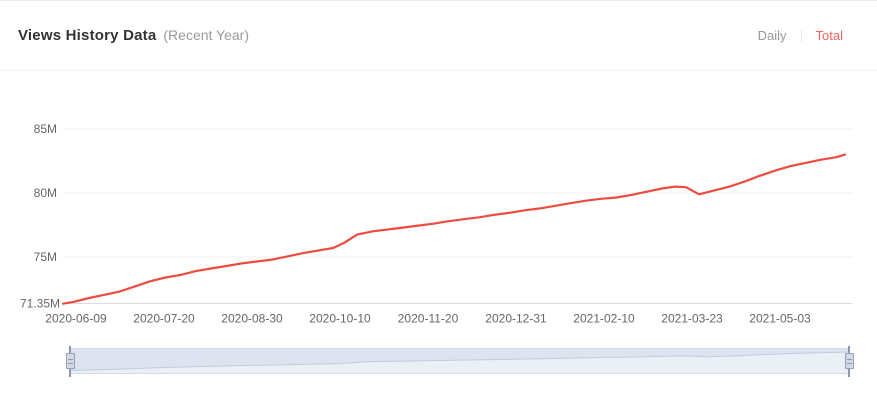 This screenshot has height=412, width=877. What do you see at coordinates (40, 304) in the screenshot?
I see `svg-text: 71.35M` at bounding box center [40, 304].